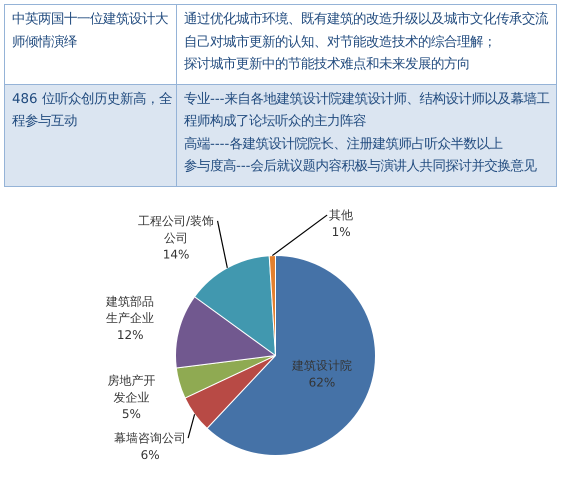 The image size is (568, 484). What do you see at coordinates (344, 145) in the screenshot?
I see `text: 高端----各建筑设计院院长、注册建筑师占听众半数以上` at bounding box center [344, 145].